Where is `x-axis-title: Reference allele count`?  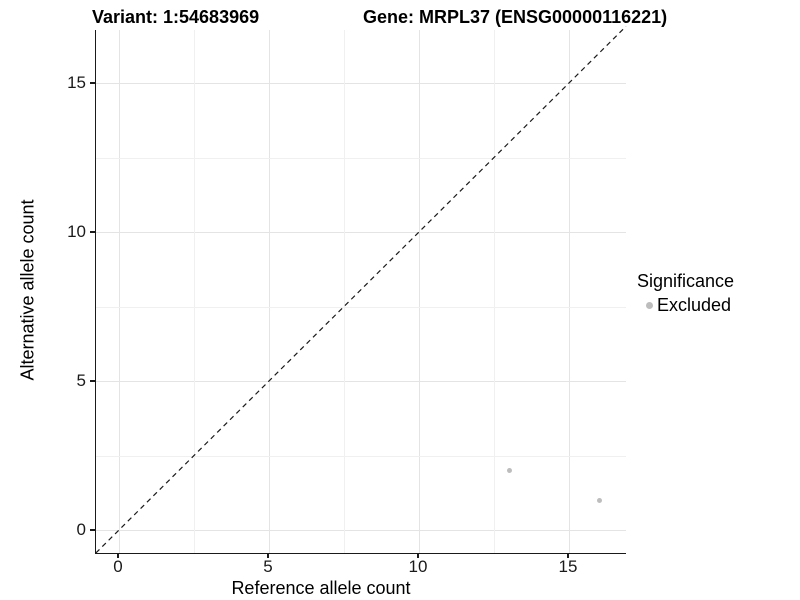
x-axis-title: Reference allele count is located at coordinates (321, 588).